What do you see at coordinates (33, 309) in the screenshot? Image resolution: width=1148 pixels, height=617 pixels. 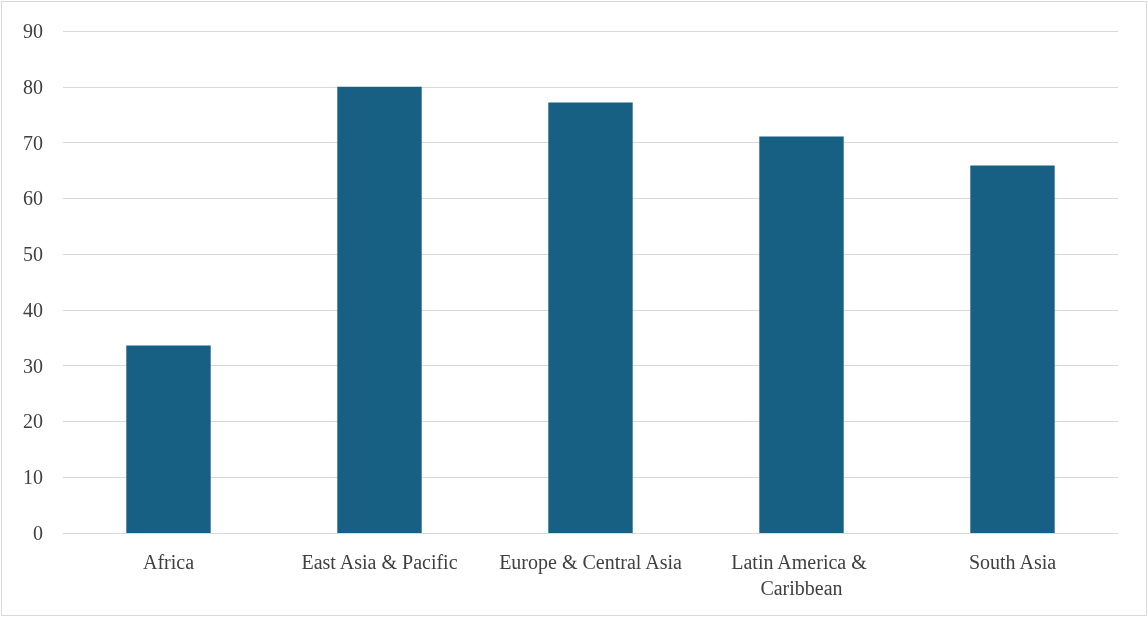 I see `y-tick-label: 40` at bounding box center [33, 309].